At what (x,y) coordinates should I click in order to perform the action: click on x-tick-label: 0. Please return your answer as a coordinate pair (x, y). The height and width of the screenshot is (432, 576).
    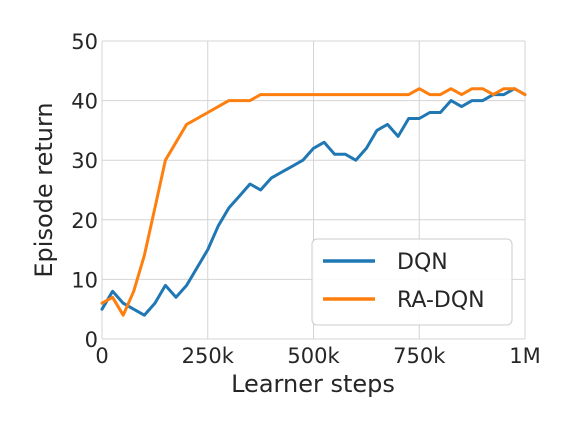
    Looking at the image, I should click on (101, 356).